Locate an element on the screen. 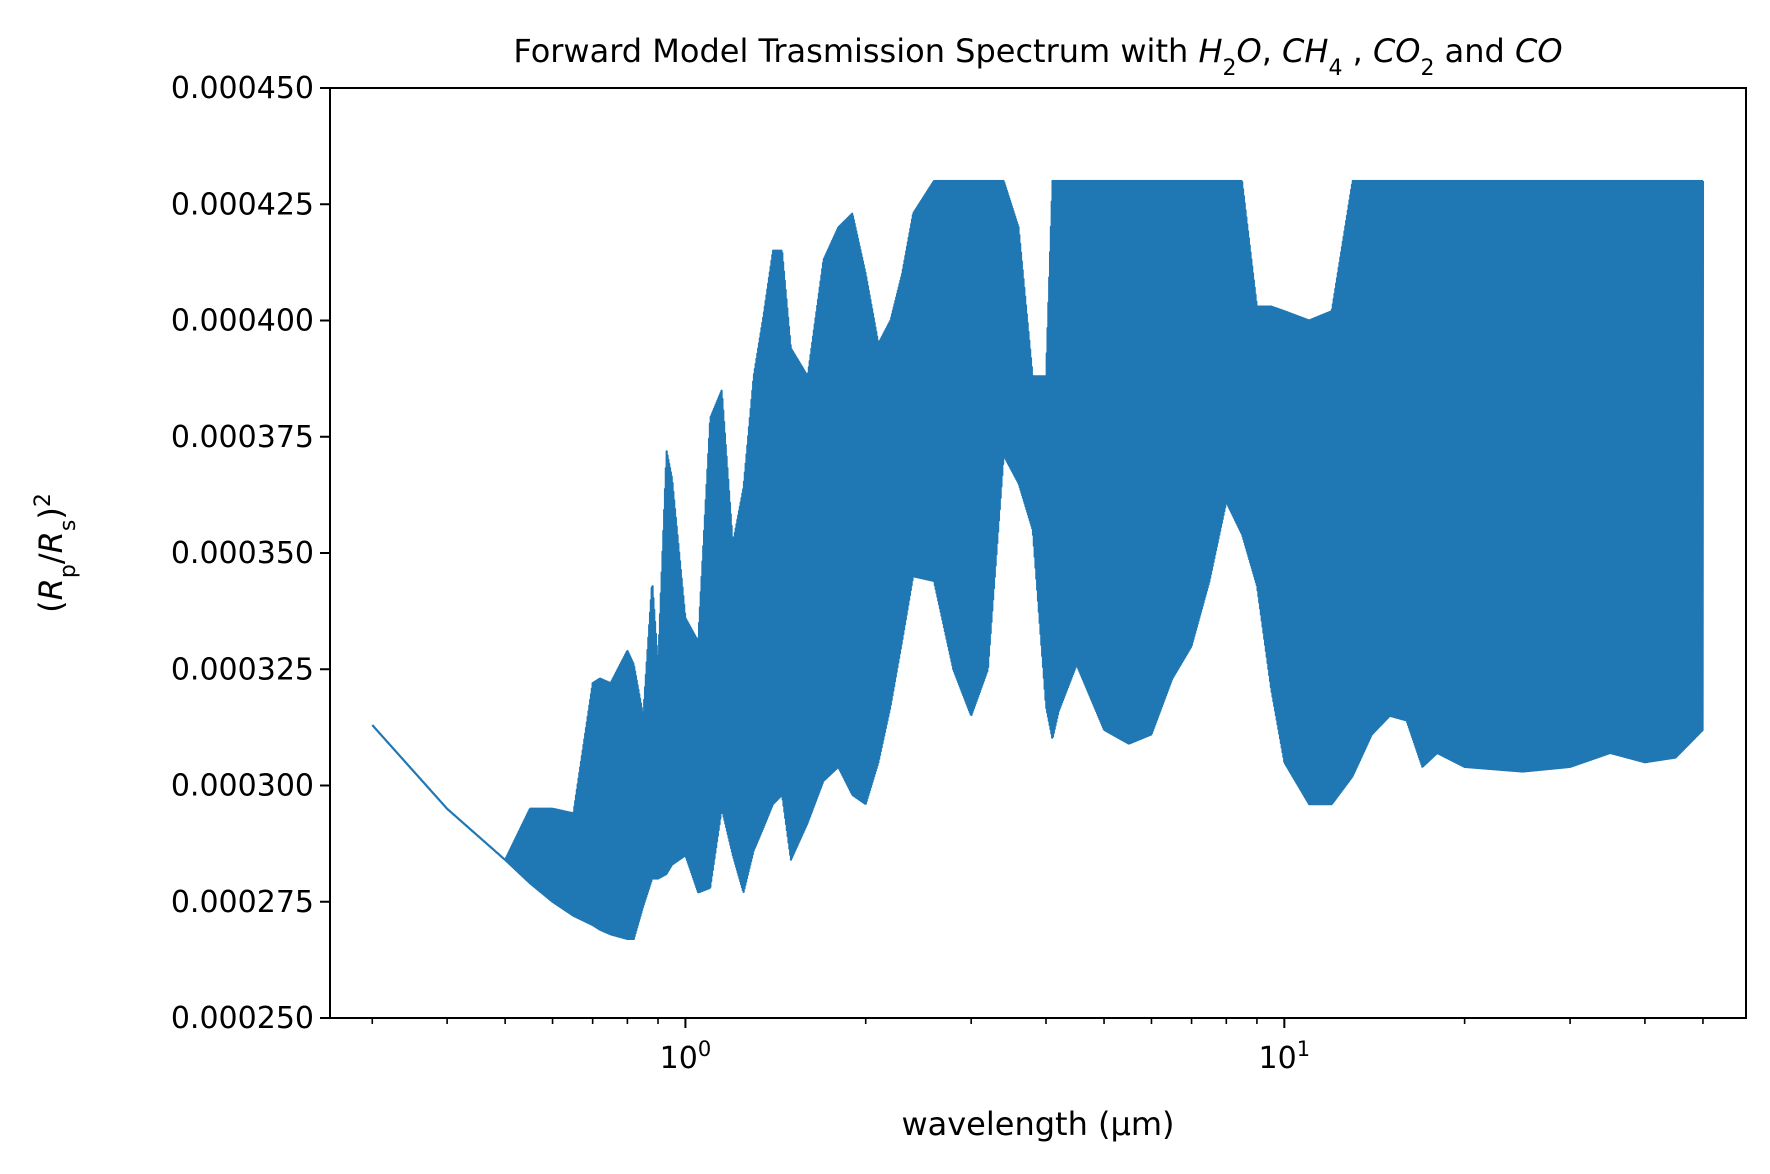 The image size is (1770, 1174). y-tick-label: 0.000400 is located at coordinates (242, 321).